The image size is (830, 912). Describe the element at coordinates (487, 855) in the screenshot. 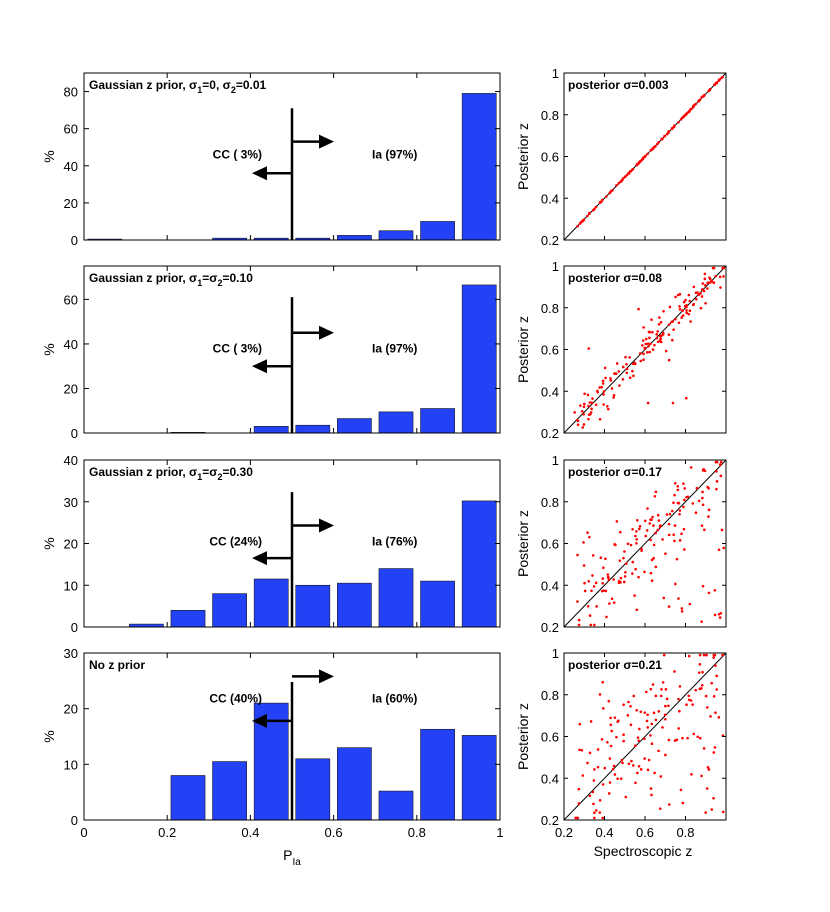

I see `figure-labels: PIa Spectroscopic z` at that location.